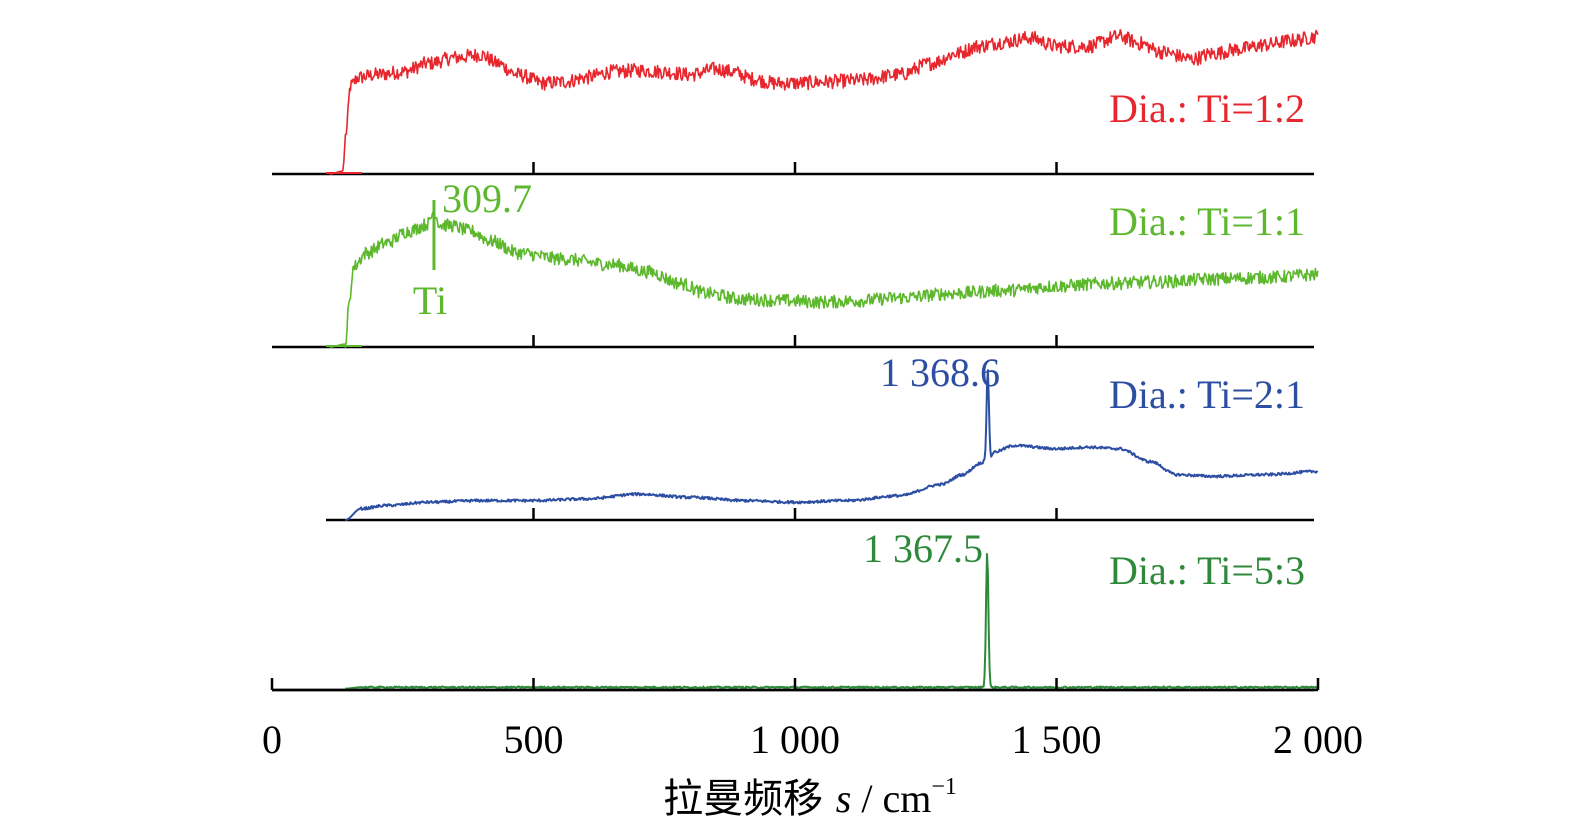 The height and width of the screenshot is (837, 1575). I want to click on peak-label-ti: Ti, so click(430, 300).